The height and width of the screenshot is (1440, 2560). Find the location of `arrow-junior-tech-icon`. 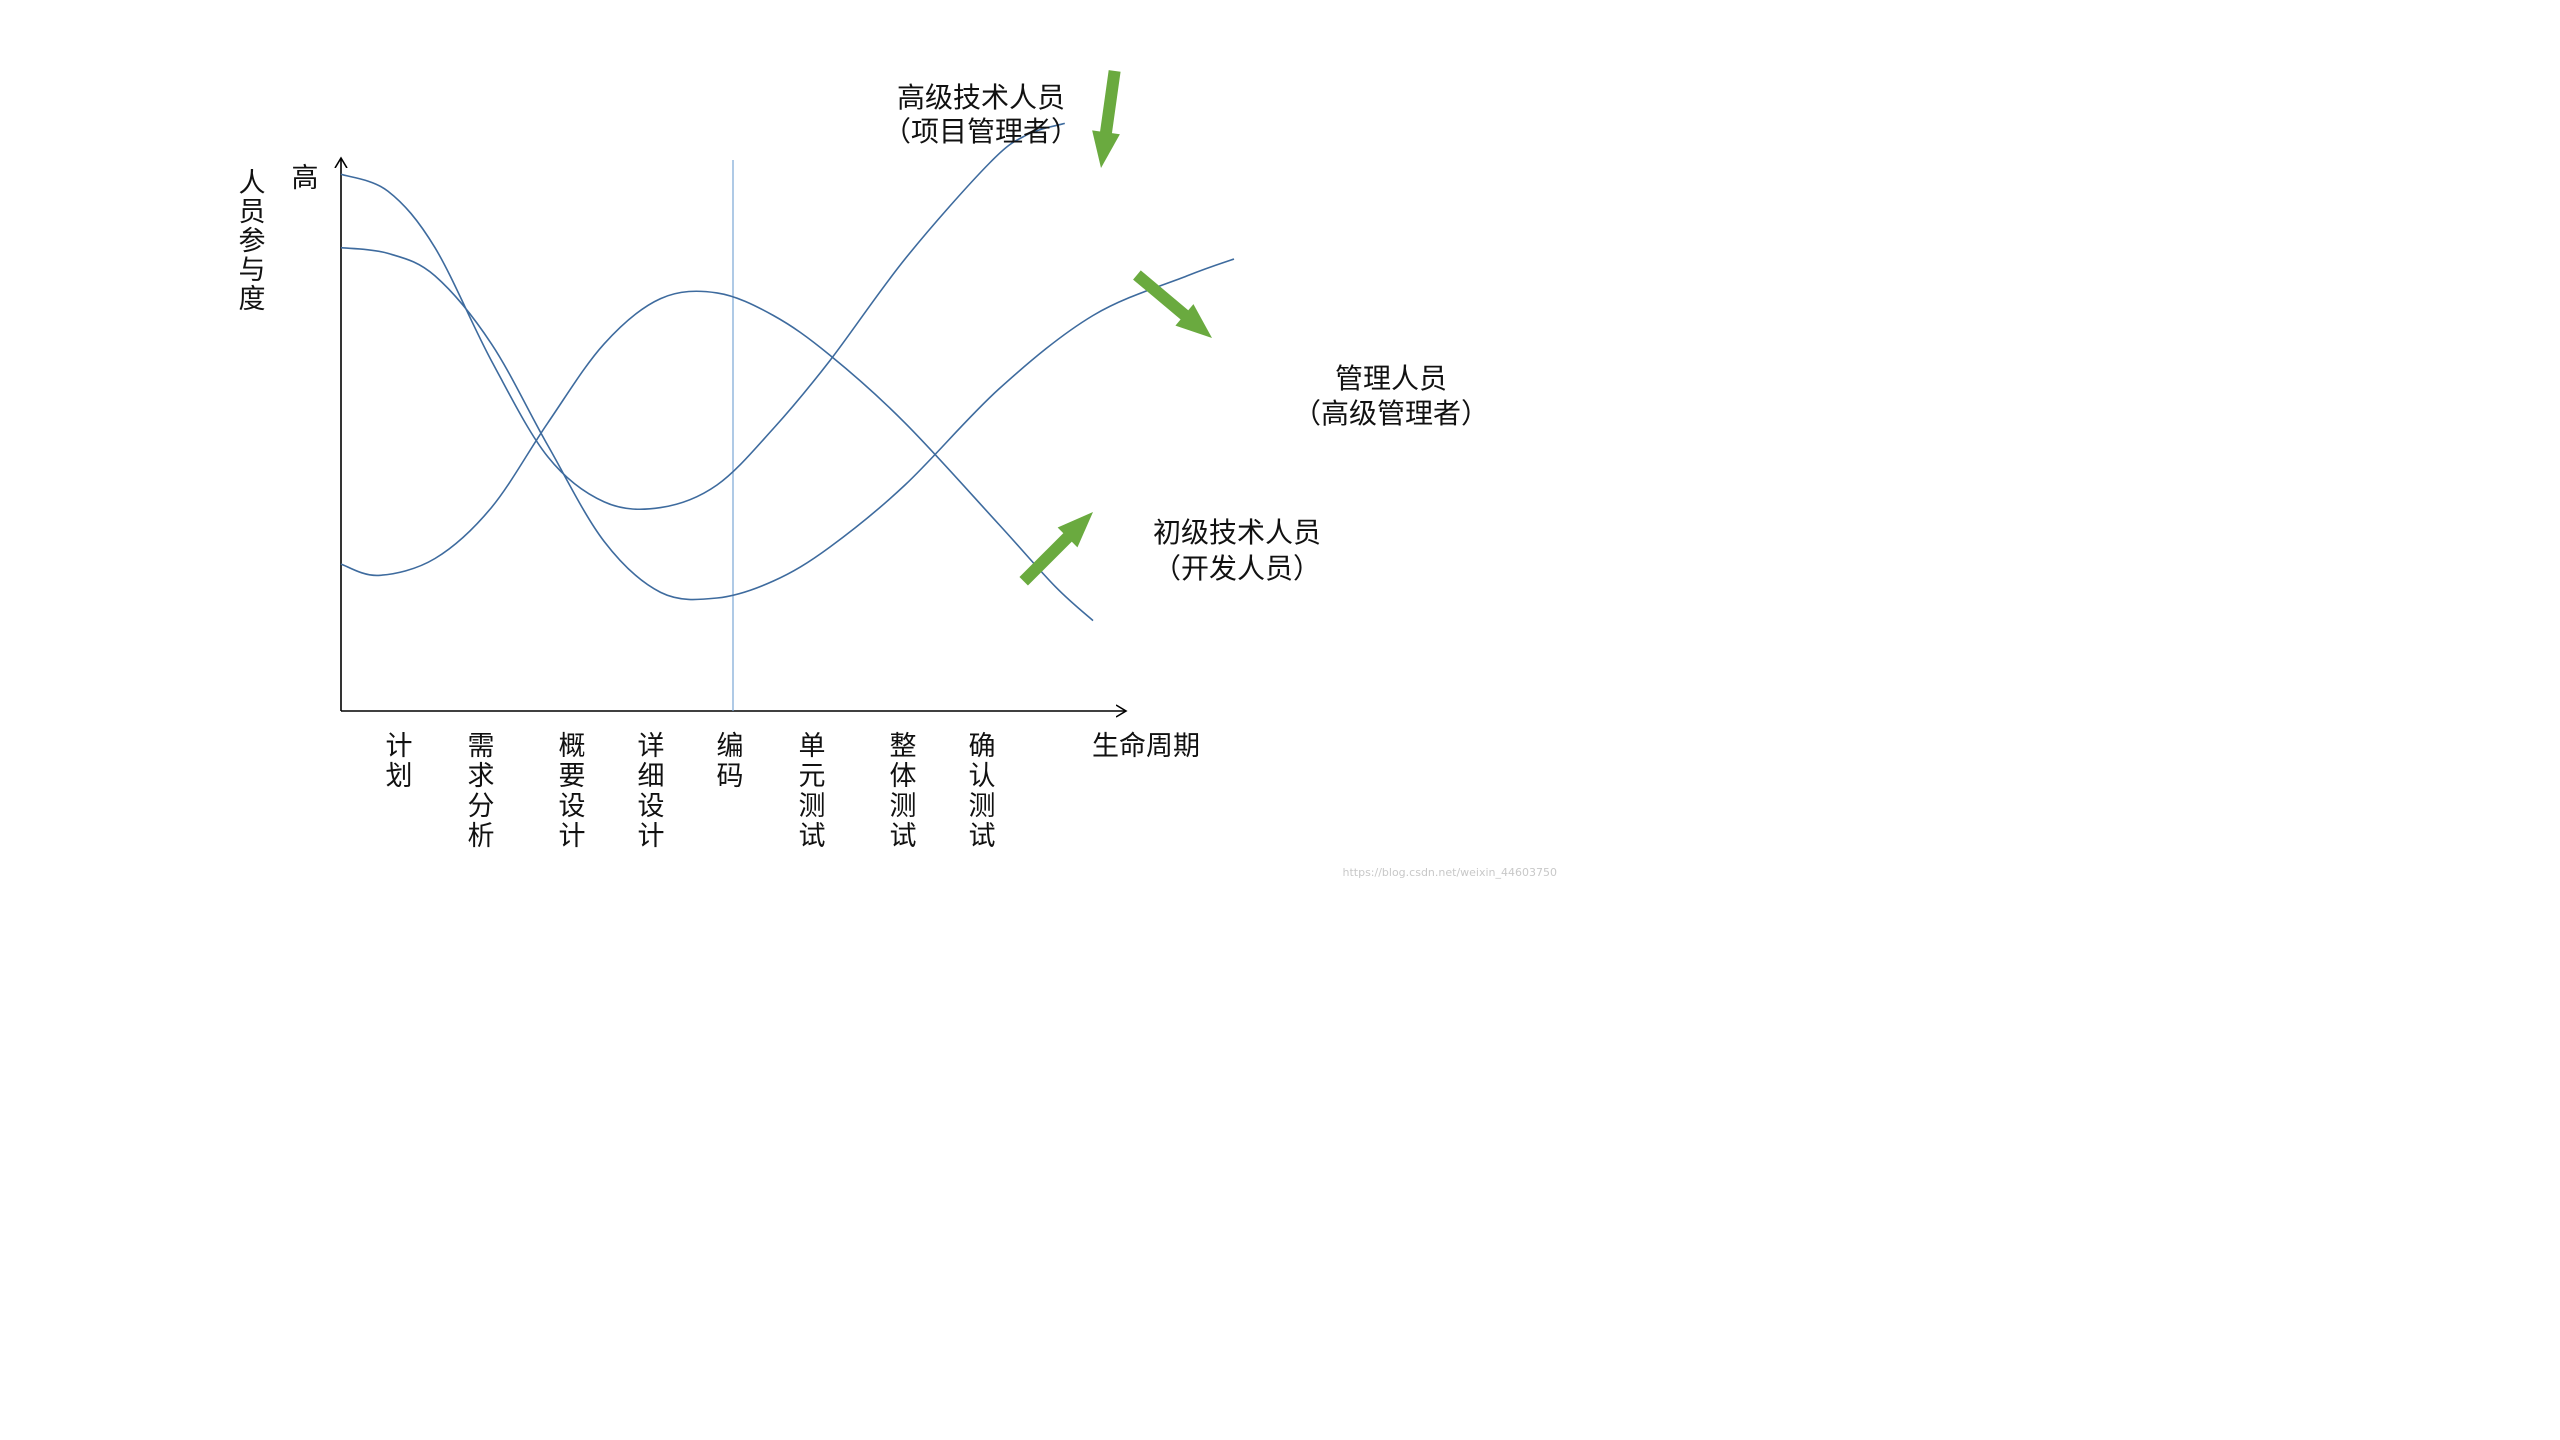

arrow-junior-tech-icon is located at coordinates (1056, 549).